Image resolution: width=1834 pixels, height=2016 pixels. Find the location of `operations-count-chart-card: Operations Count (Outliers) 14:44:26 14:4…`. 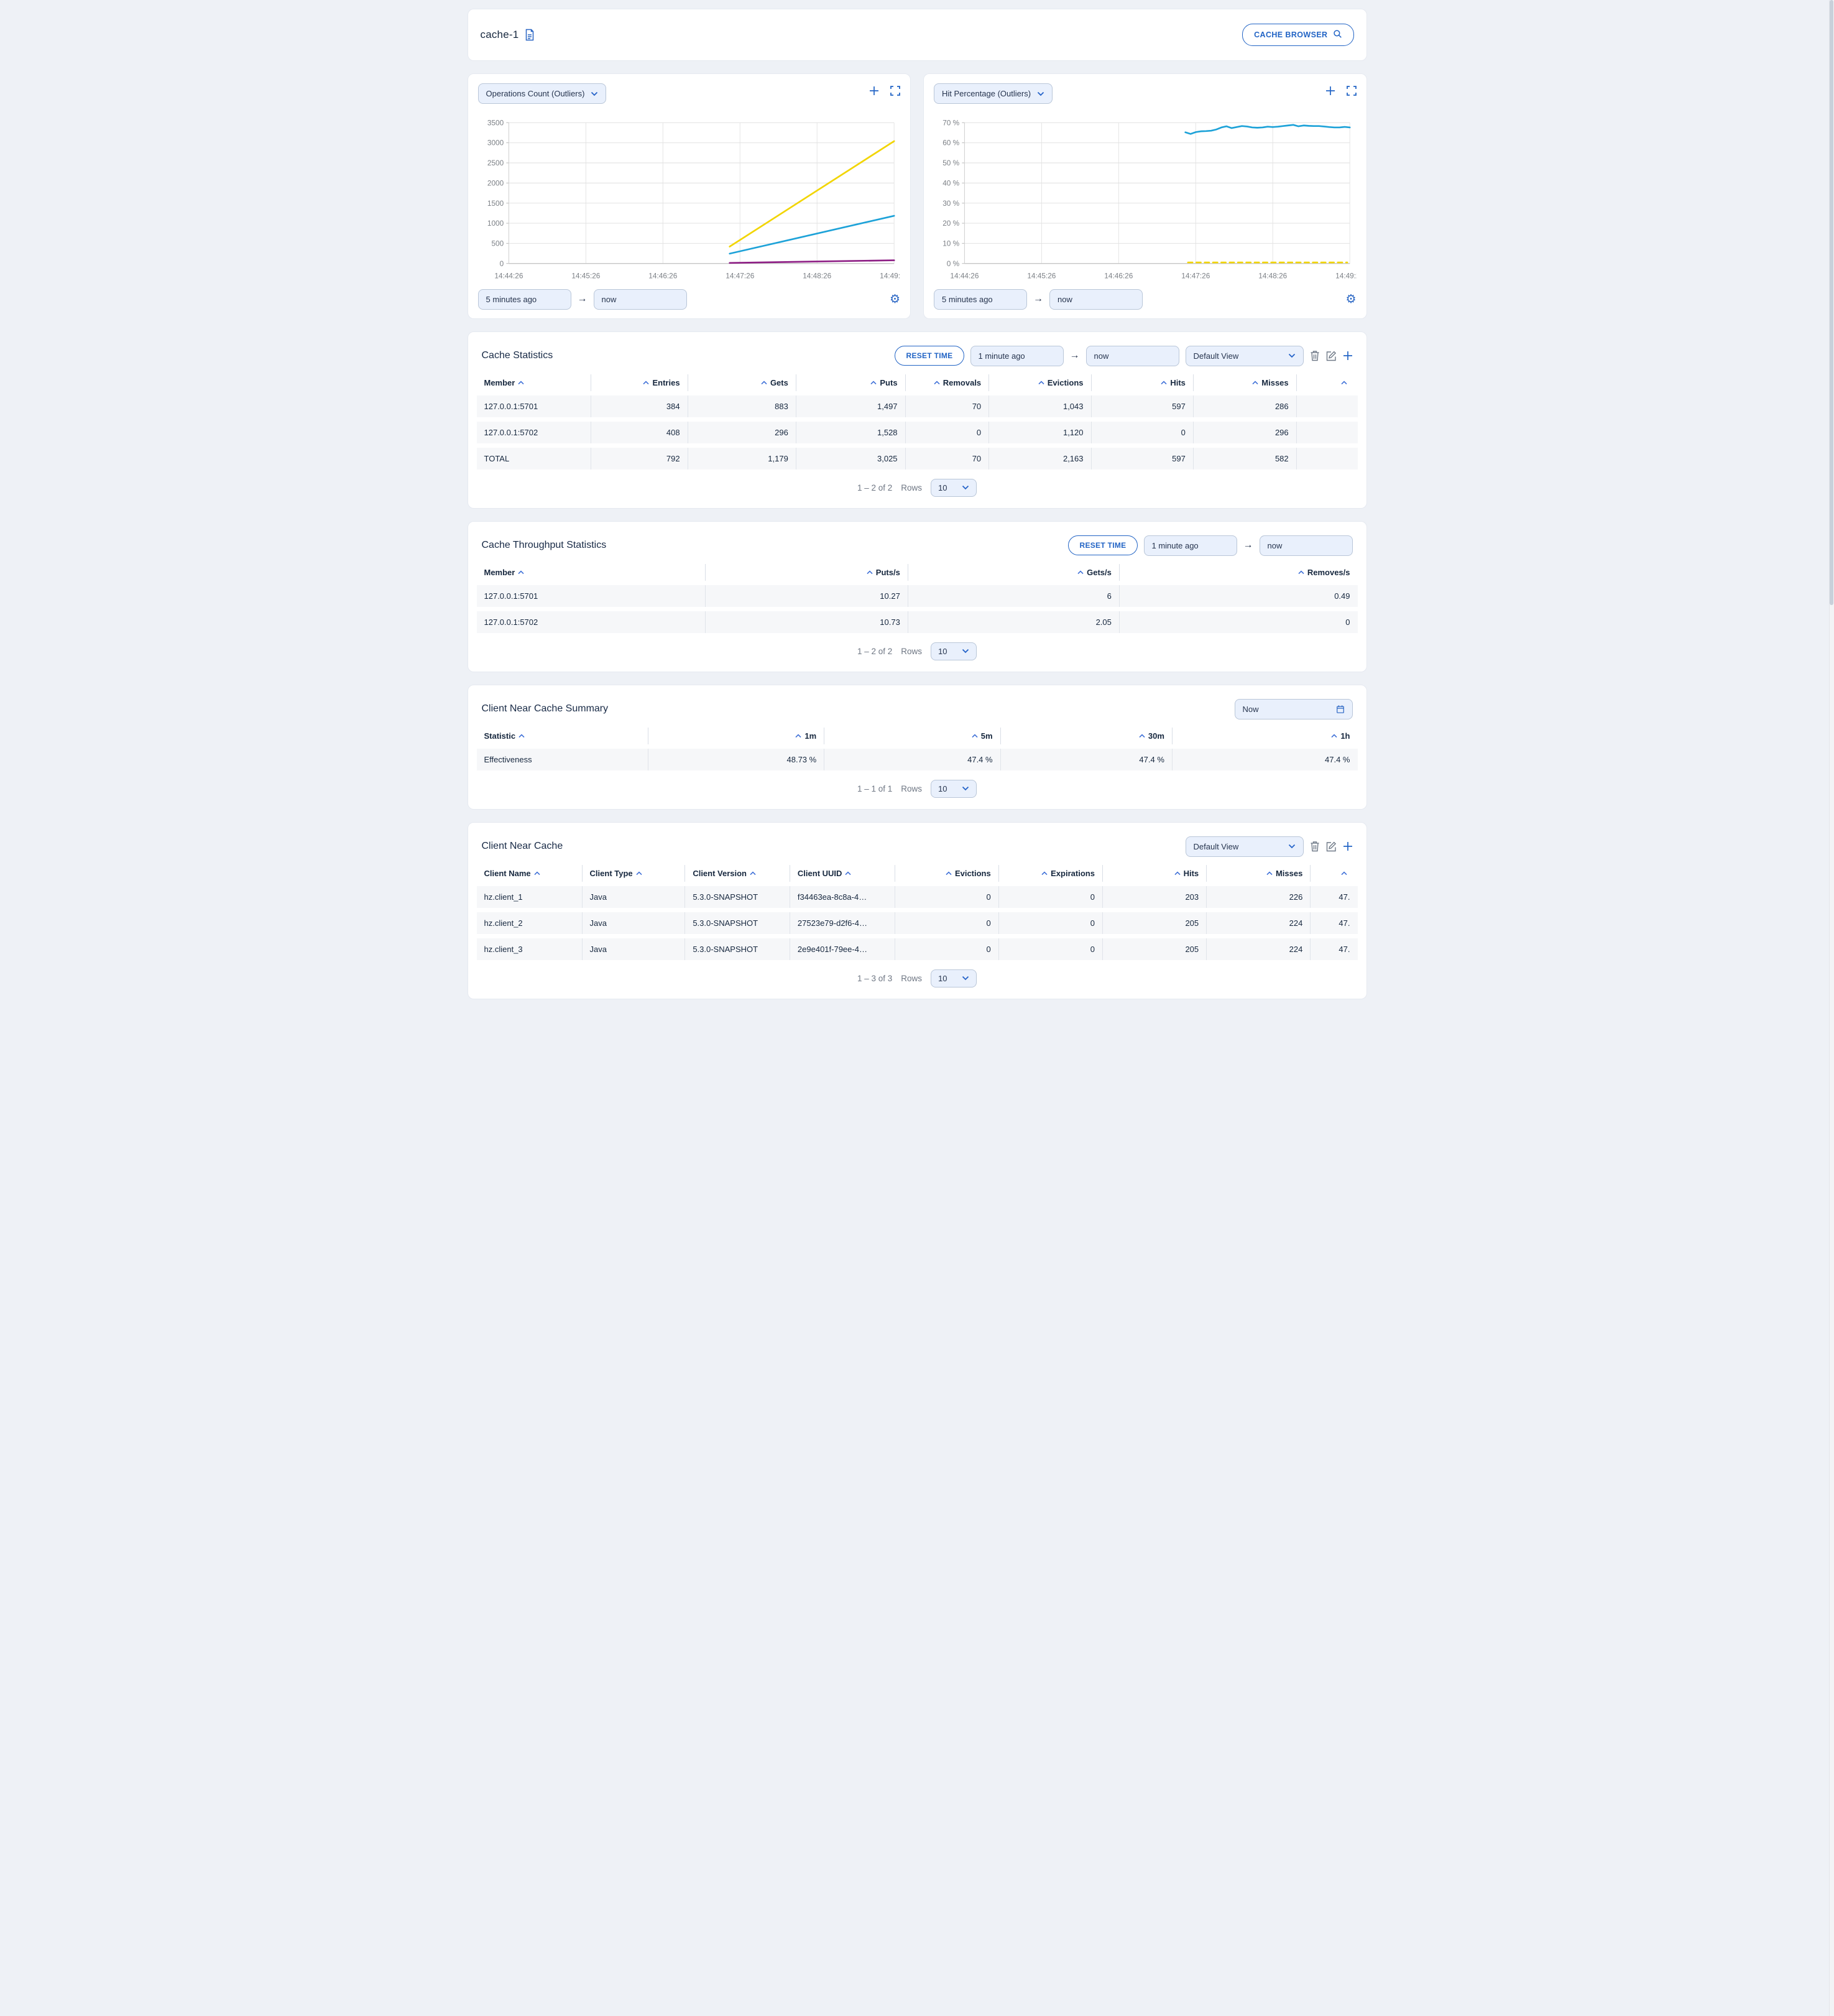

operations-count-chart-card: Operations Count (Outliers) 14:44:26 14:4… is located at coordinates (689, 196).